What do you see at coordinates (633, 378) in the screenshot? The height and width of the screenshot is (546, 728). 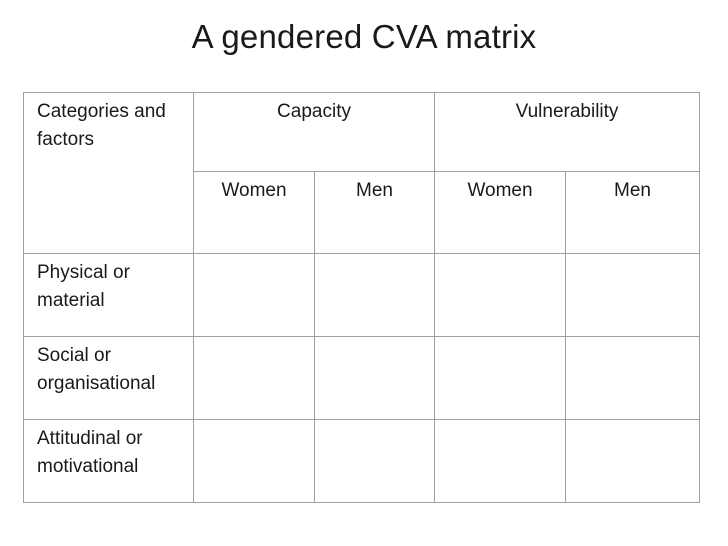 I see `cell-social-vulnerability-men` at bounding box center [633, 378].